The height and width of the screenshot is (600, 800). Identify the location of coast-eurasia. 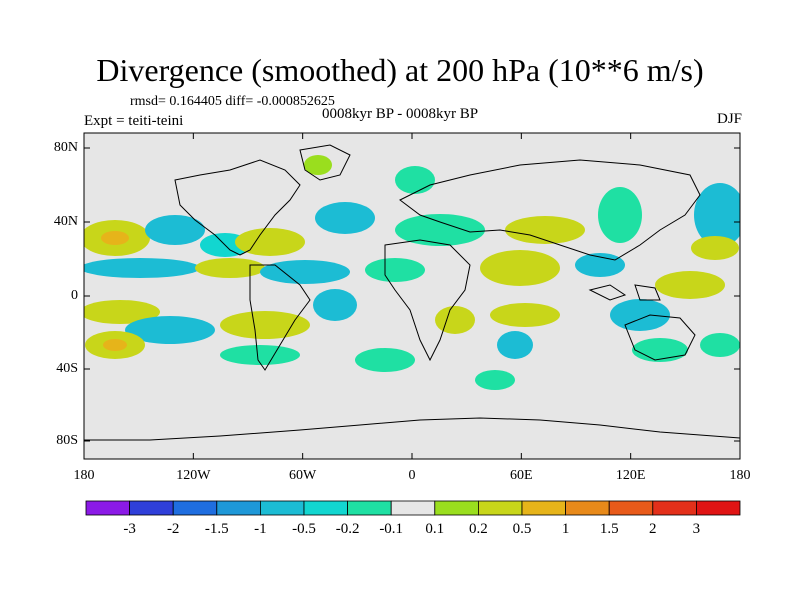
(550, 210).